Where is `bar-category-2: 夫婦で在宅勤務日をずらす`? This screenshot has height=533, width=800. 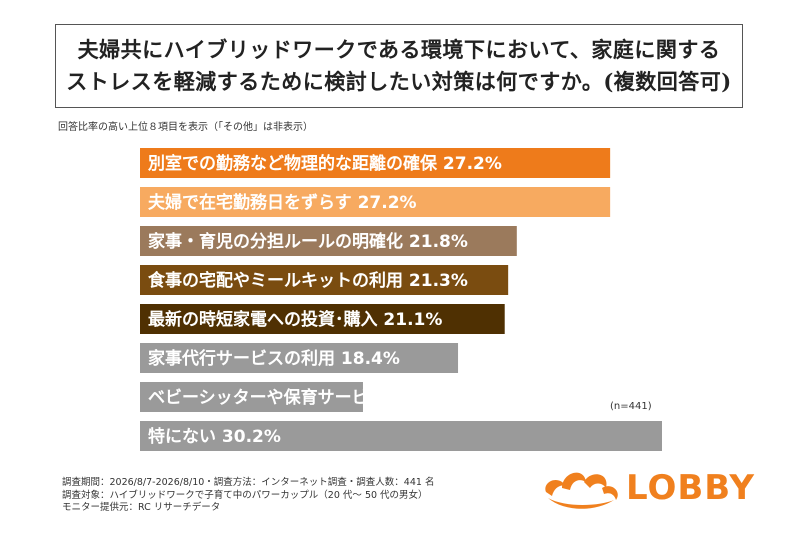 bar-category-2: 夫婦で在宅勤務日をずらす is located at coordinates (253, 202).